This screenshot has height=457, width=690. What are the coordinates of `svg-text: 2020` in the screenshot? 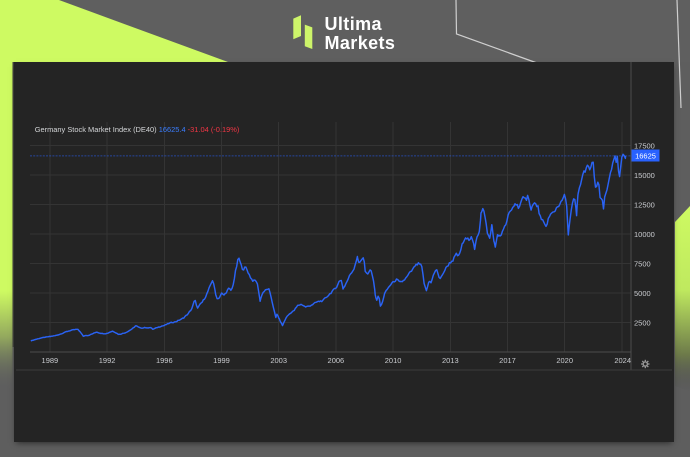 It's located at (564, 360).